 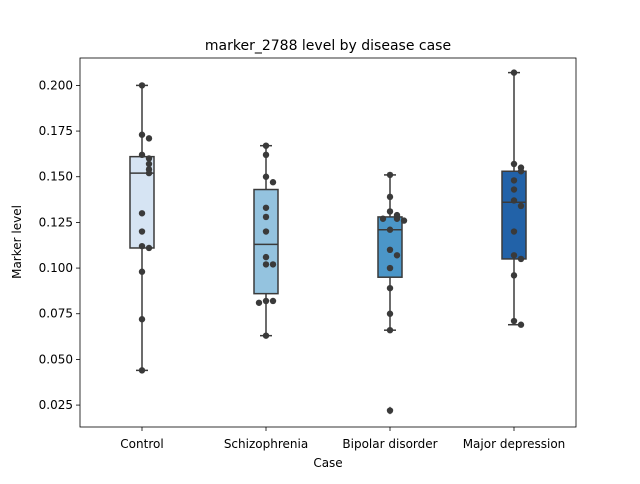 What do you see at coordinates (56, 131) in the screenshot?
I see `y-tick-label: 0.175` at bounding box center [56, 131].